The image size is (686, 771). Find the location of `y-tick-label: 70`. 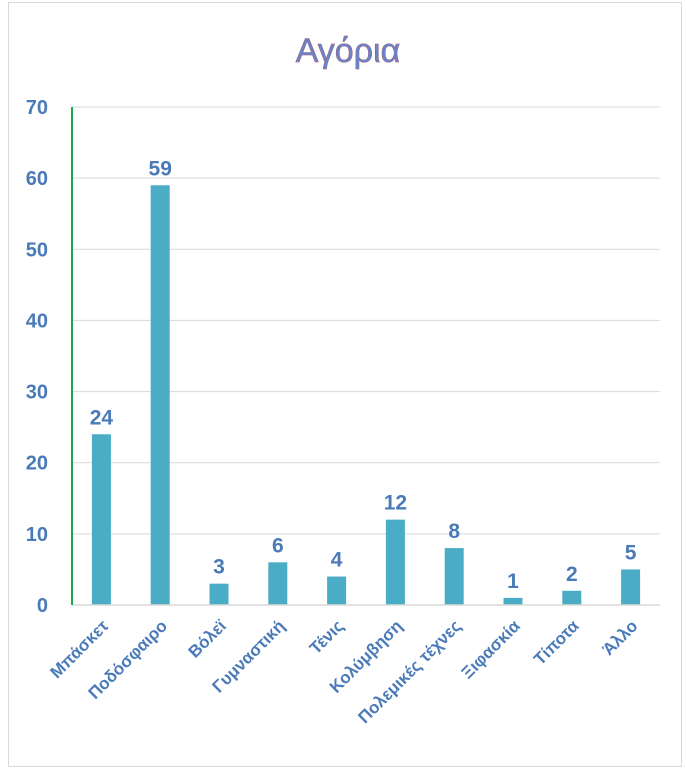

y-tick-label: 70 is located at coordinates (37, 108).